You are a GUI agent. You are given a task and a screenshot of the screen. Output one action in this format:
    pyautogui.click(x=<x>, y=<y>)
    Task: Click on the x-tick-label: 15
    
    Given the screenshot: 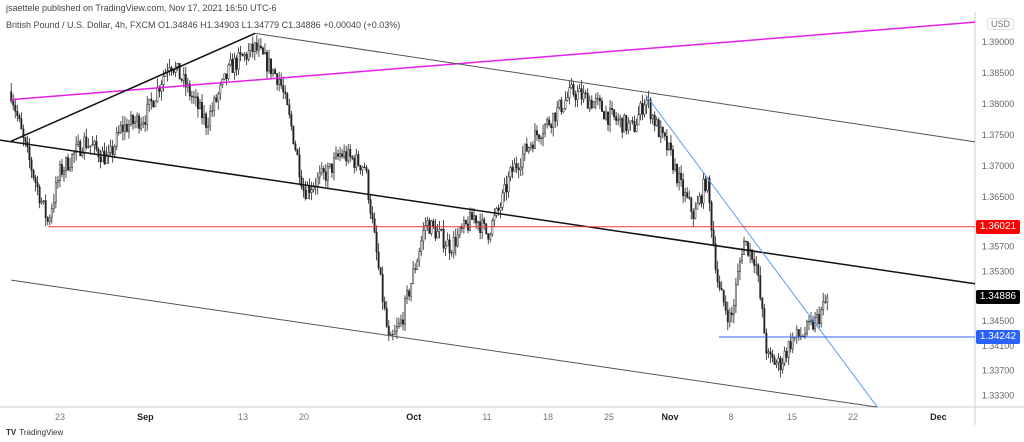 What is the action you would take?
    pyautogui.click(x=792, y=417)
    